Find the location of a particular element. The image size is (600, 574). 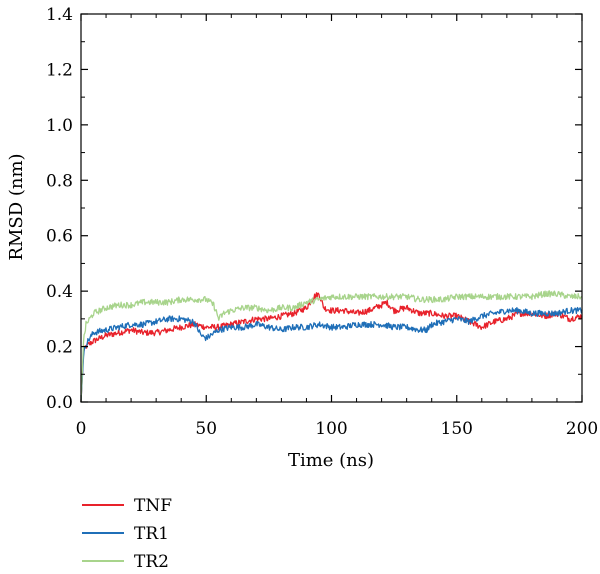

x-tick-label: 200 is located at coordinates (582, 429).